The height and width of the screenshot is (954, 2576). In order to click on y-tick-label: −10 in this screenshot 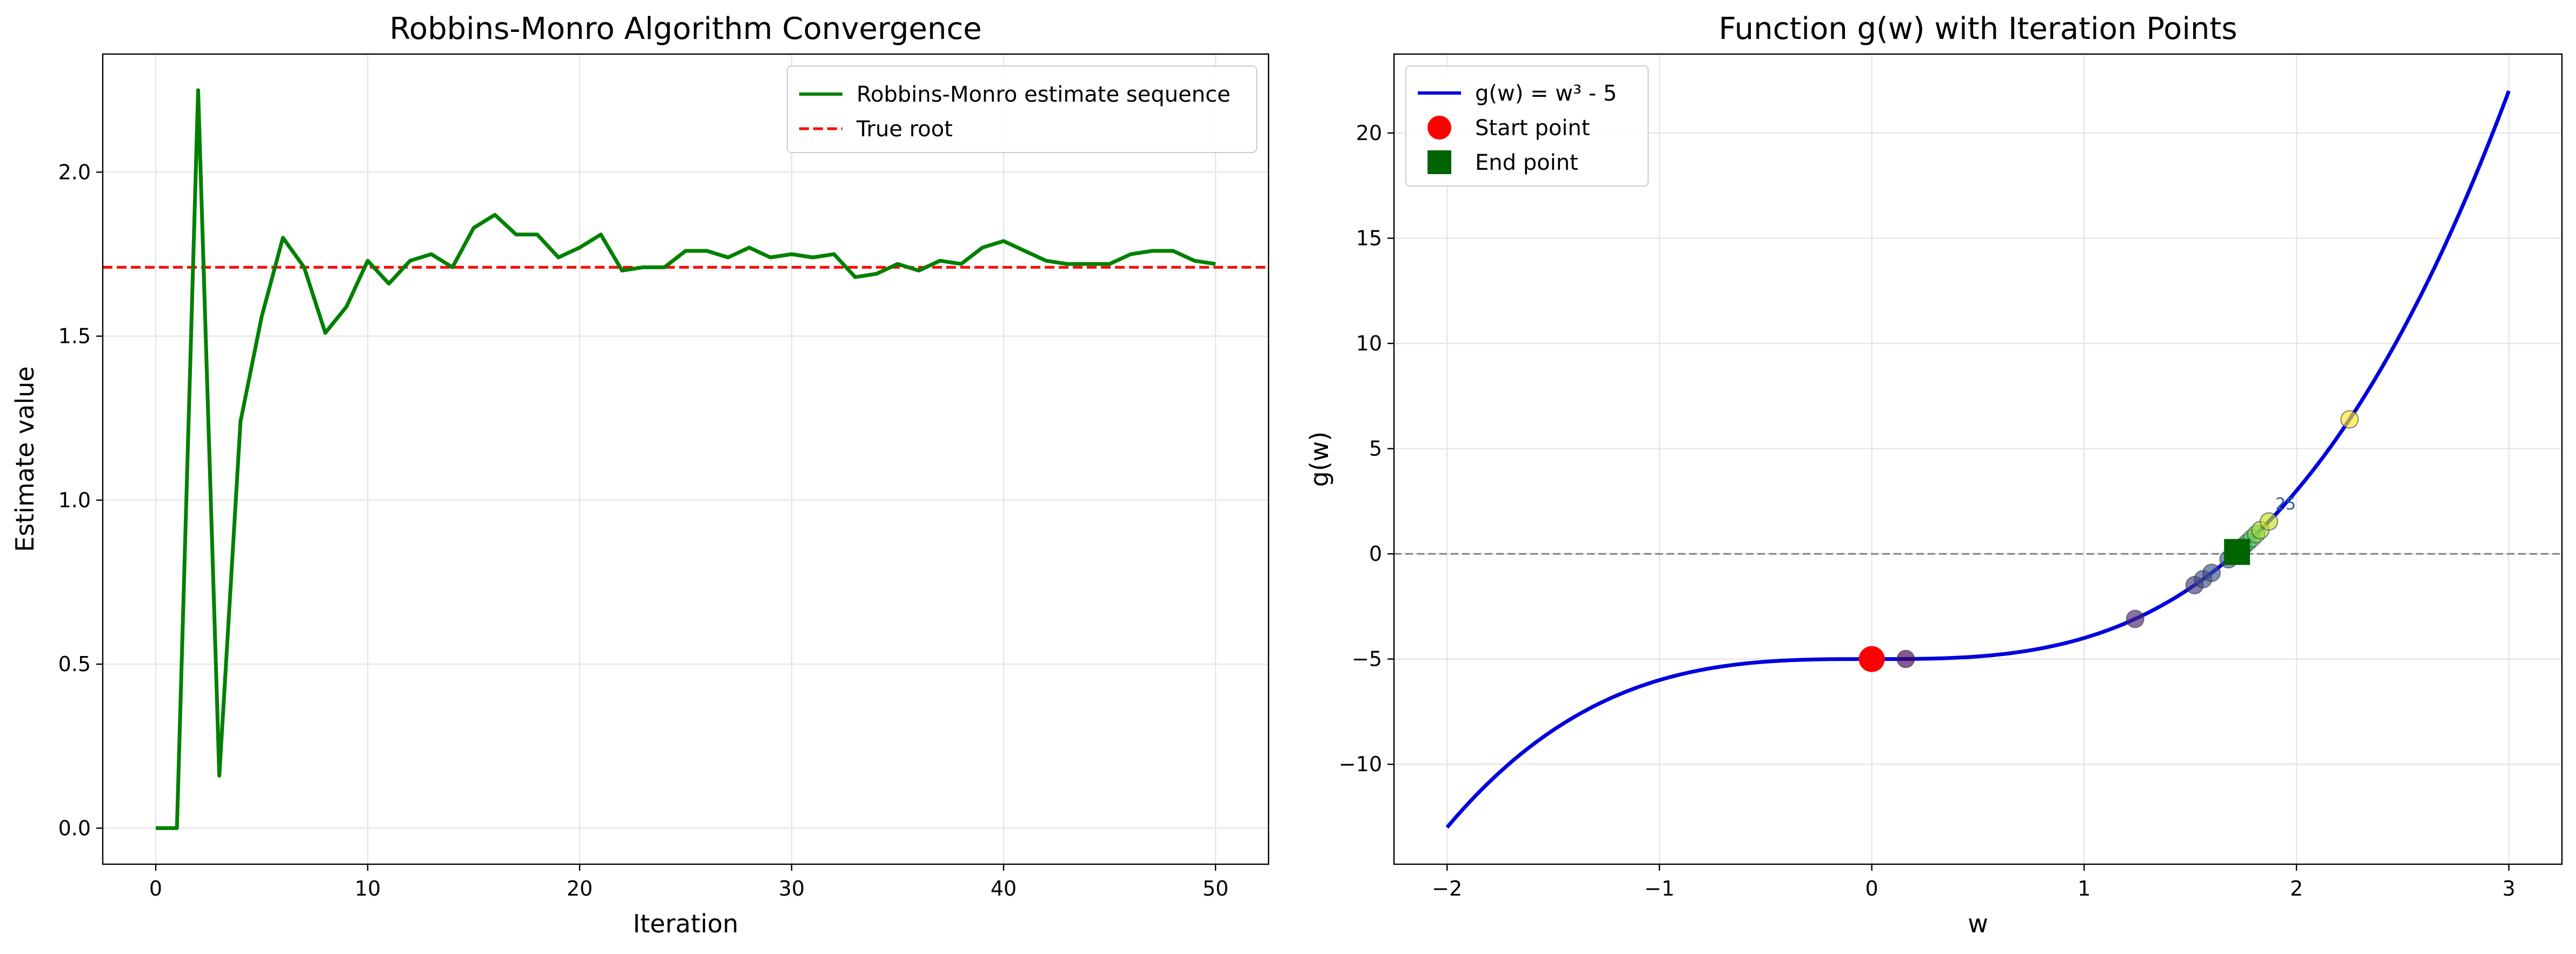, I will do `click(1360, 764)`.